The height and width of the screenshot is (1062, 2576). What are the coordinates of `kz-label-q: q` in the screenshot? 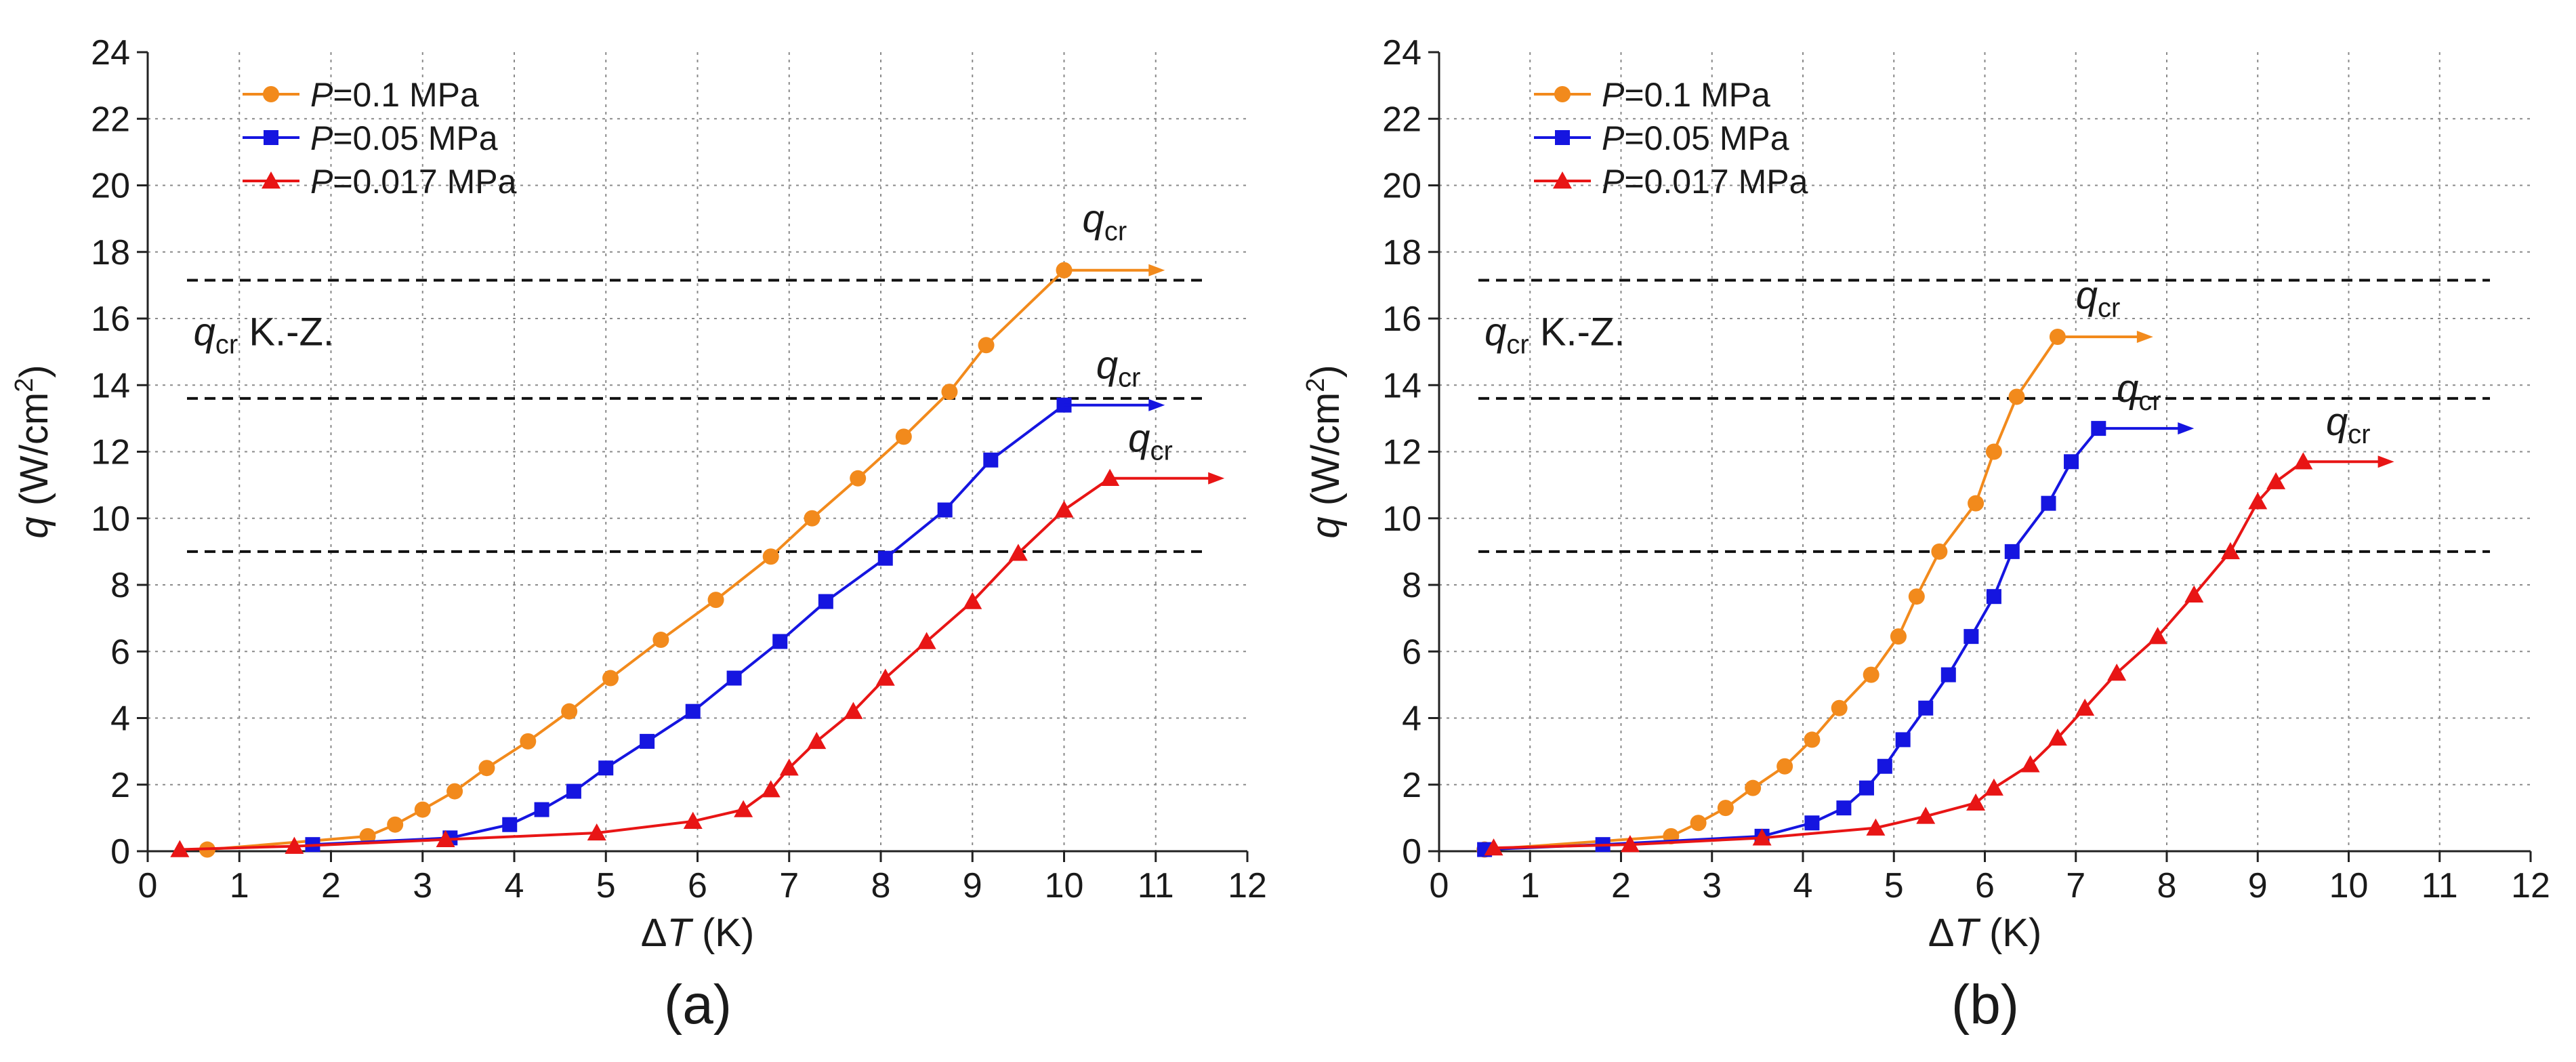 It's located at (1495, 332).